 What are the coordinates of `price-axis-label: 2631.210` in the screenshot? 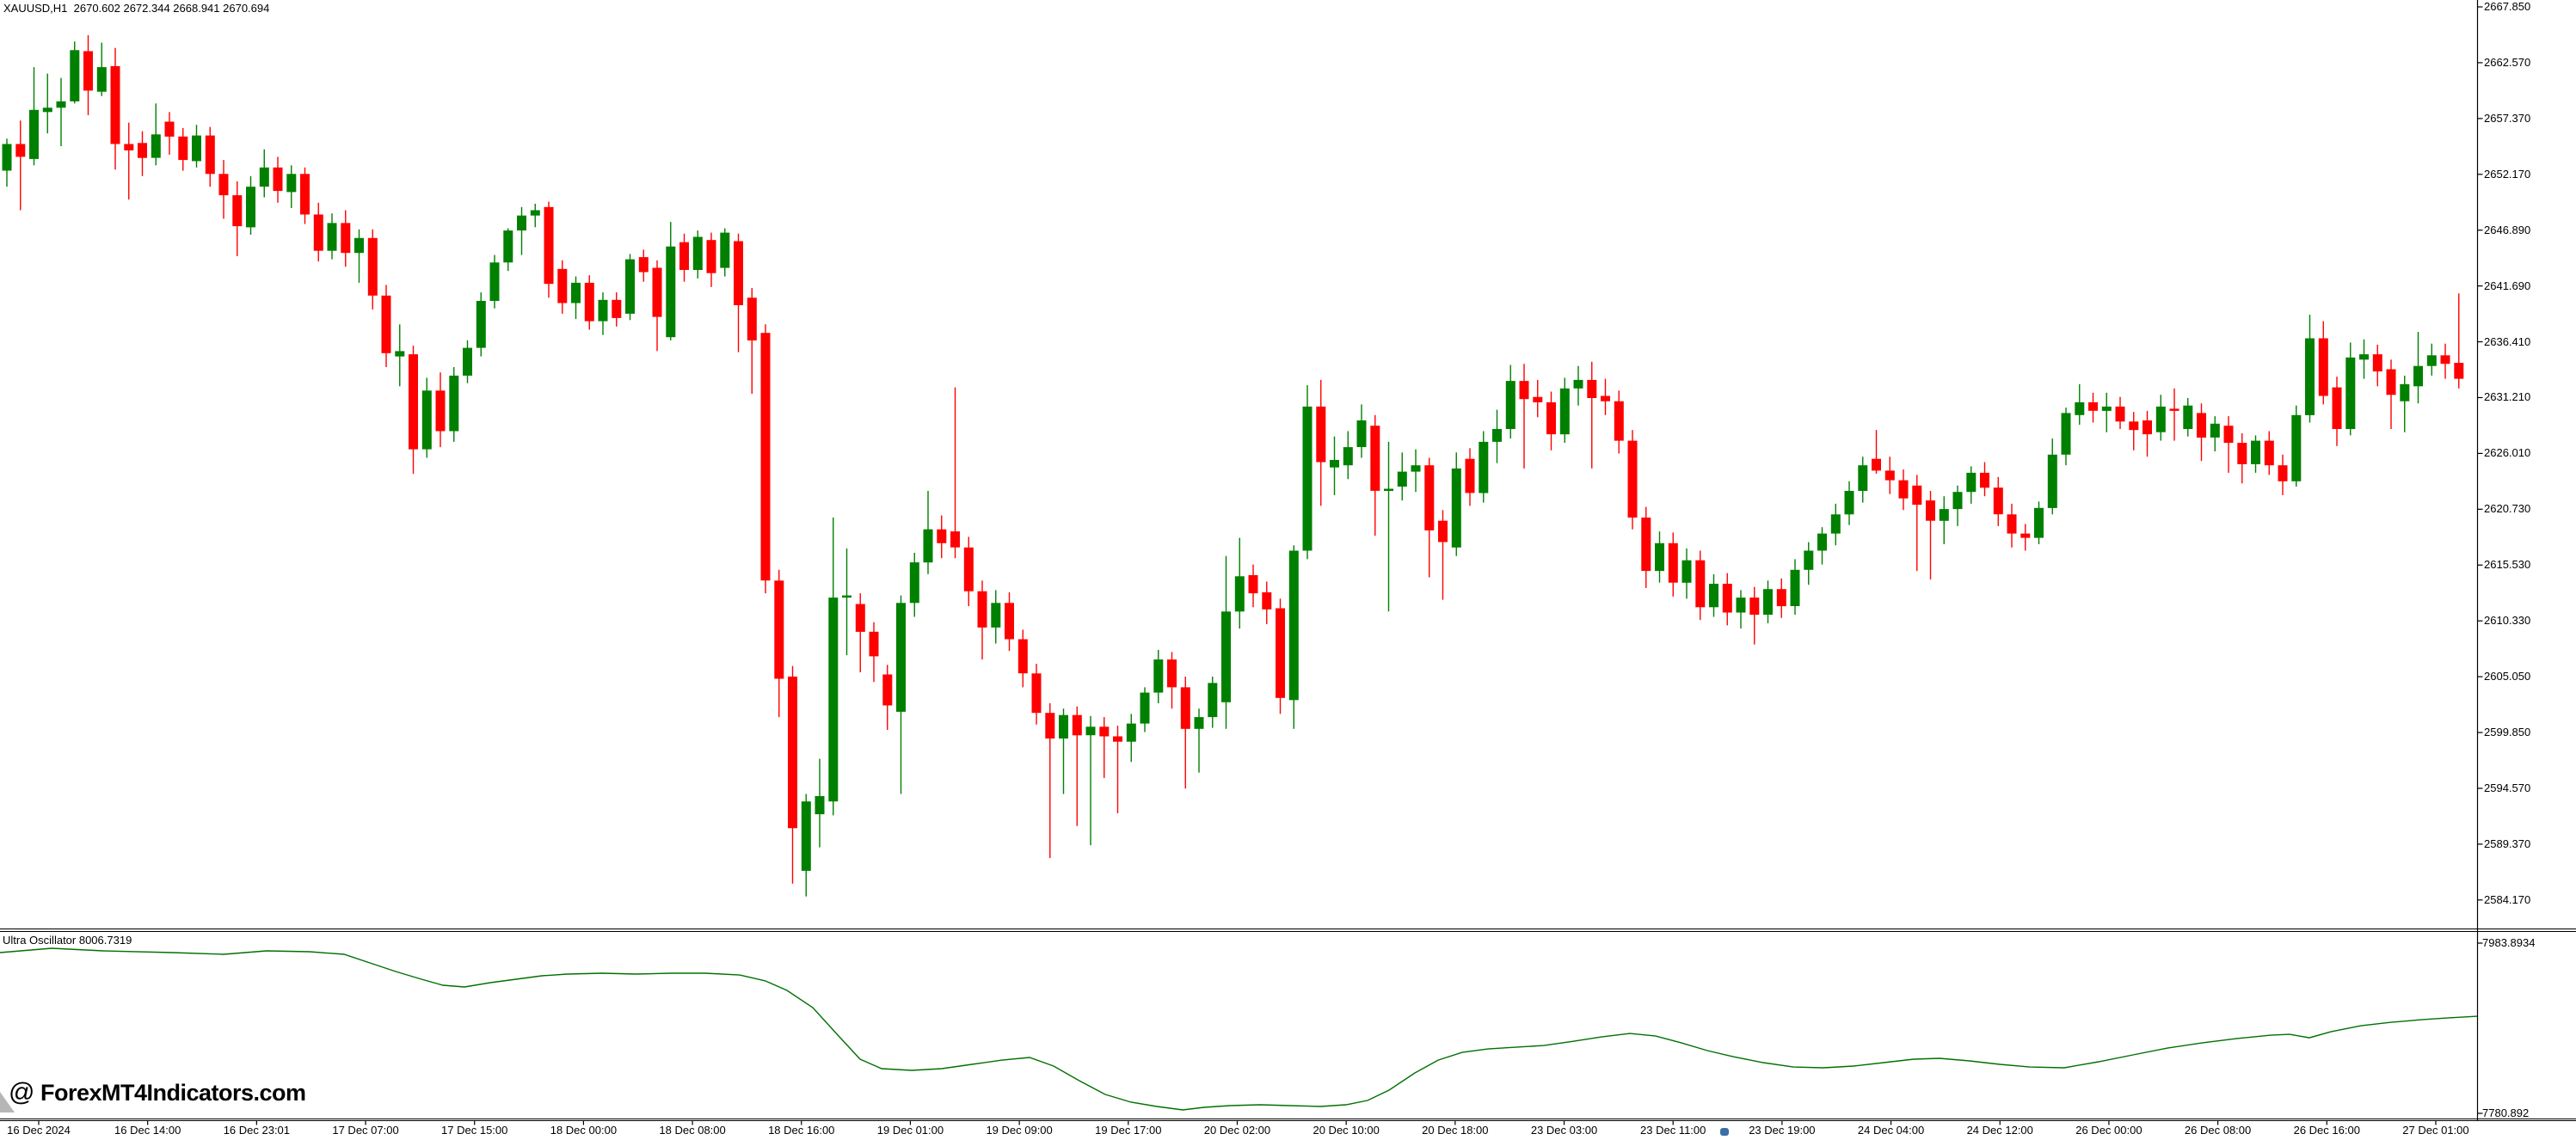 It's located at (2507, 397).